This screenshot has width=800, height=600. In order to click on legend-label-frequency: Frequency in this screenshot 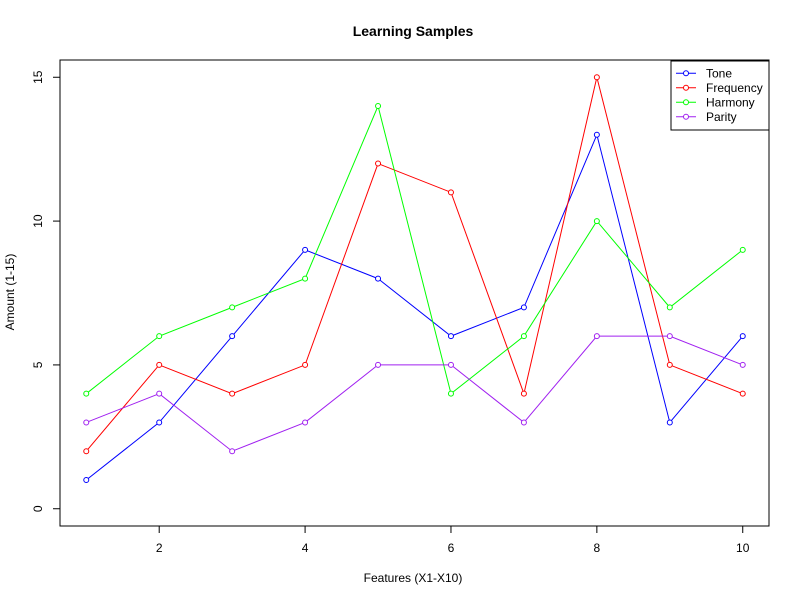, I will do `click(734, 88)`.